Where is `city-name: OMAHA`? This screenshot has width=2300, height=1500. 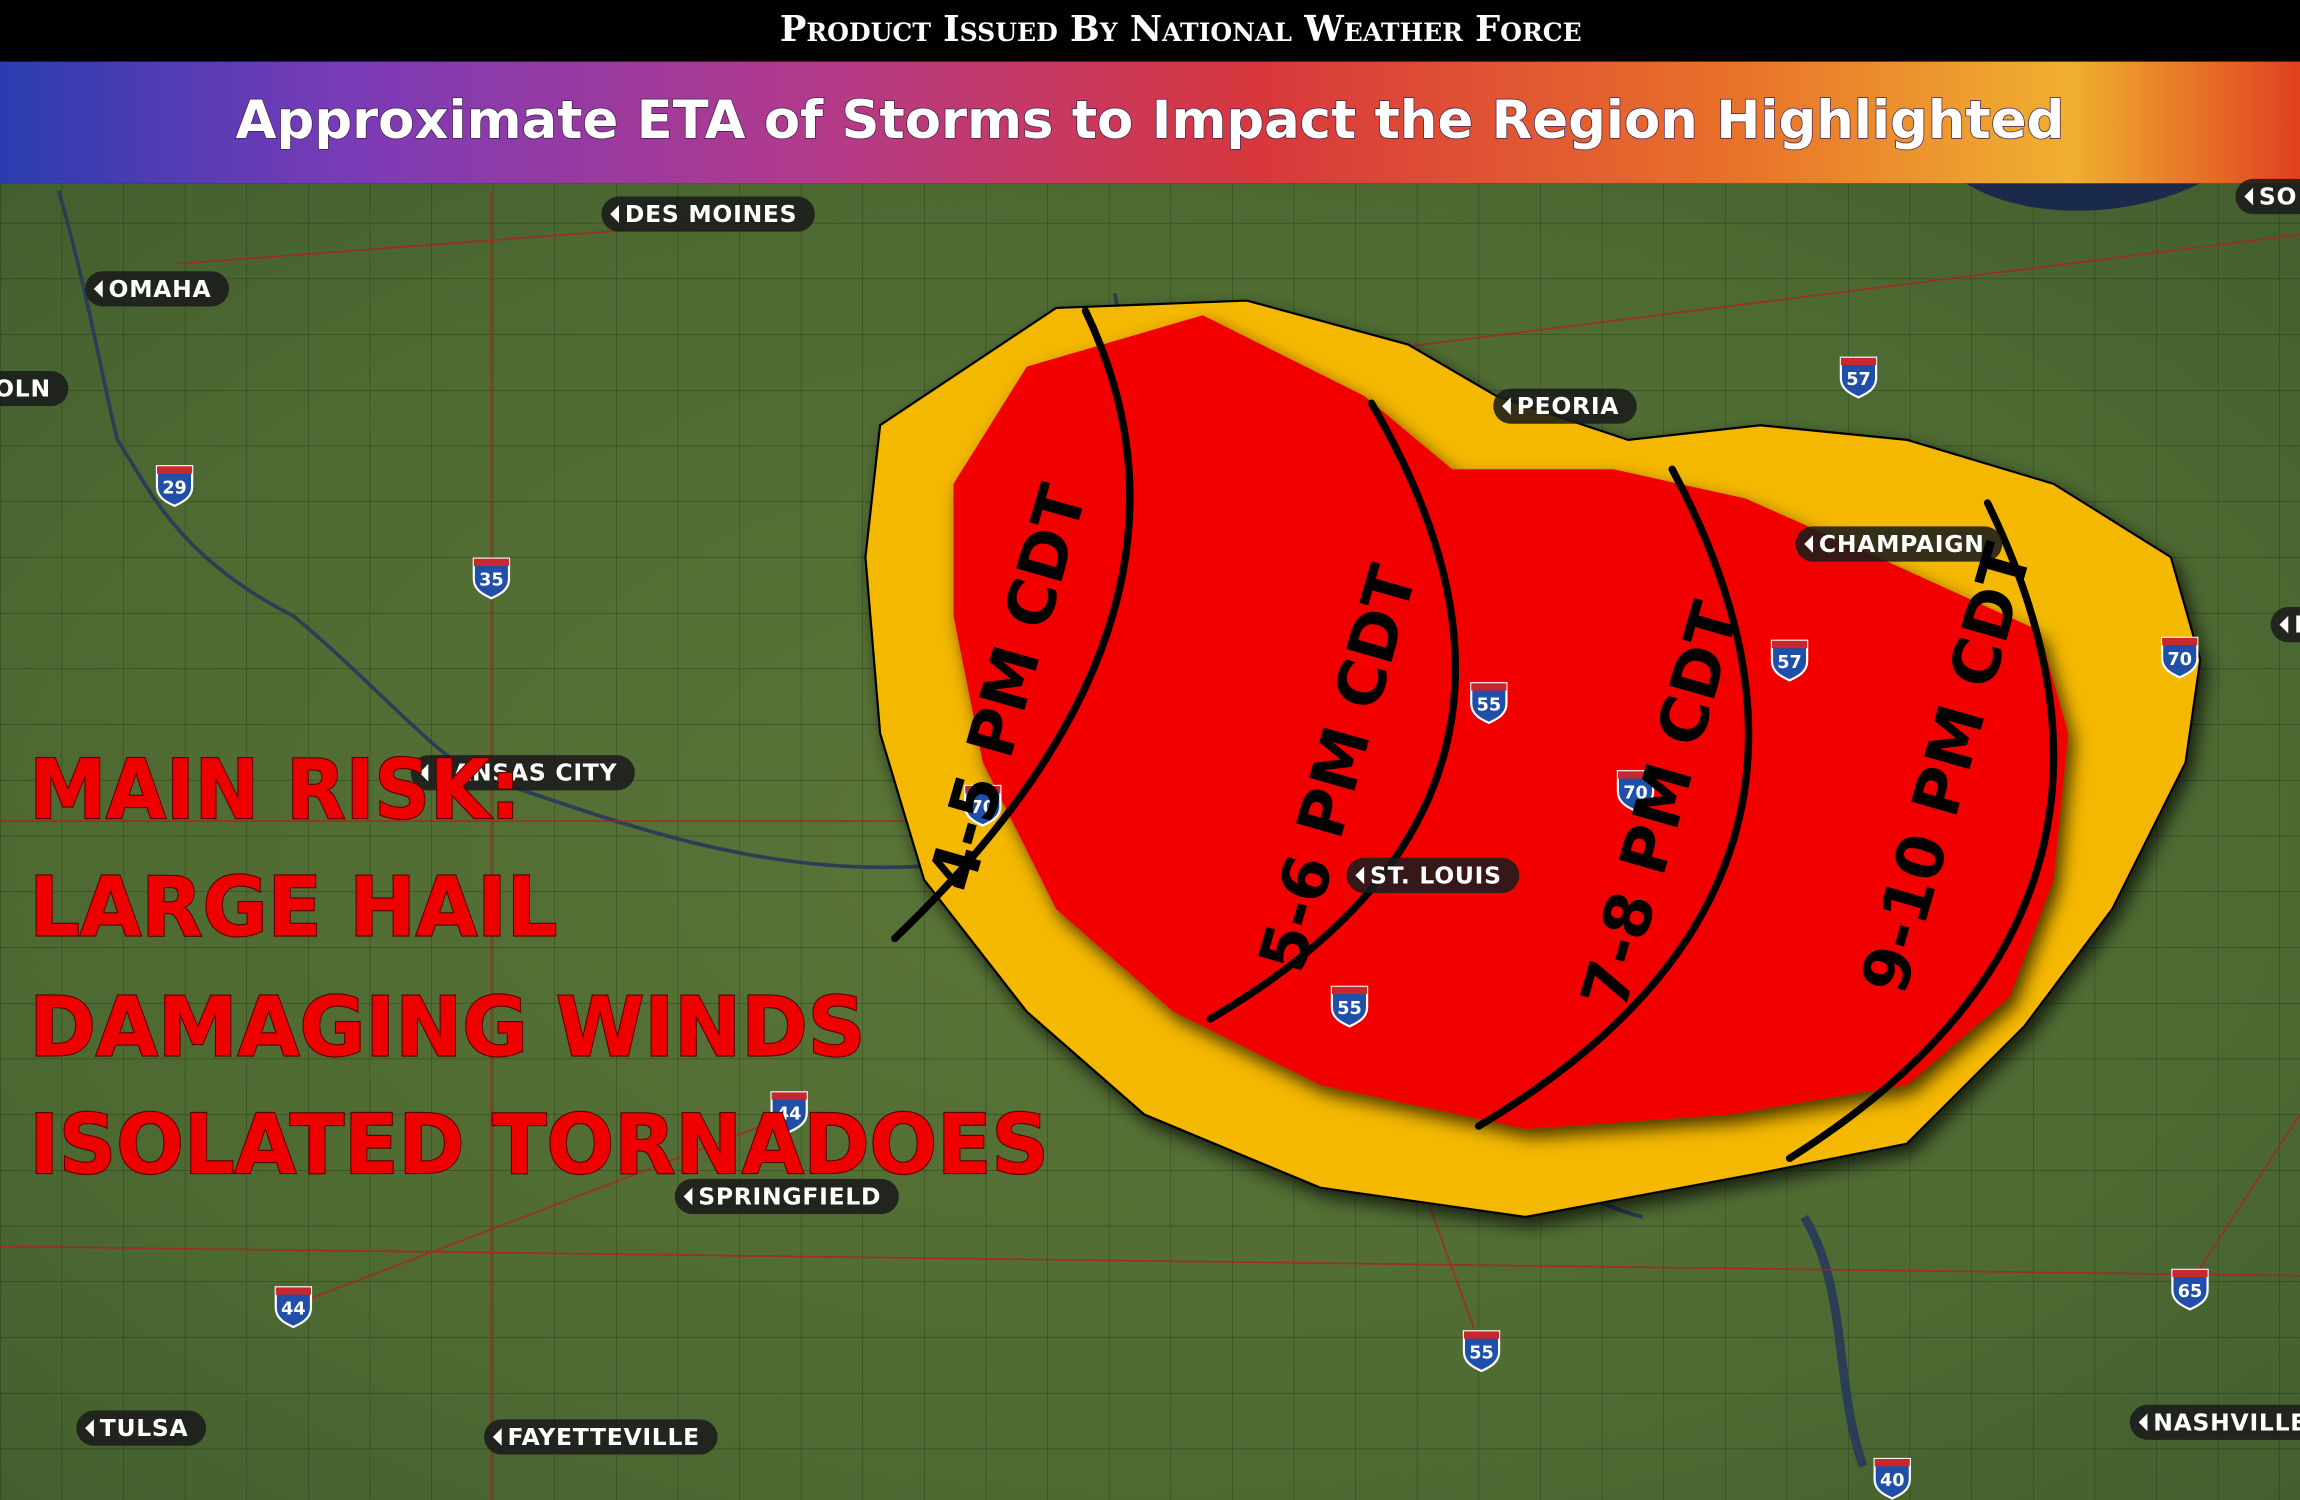 city-name: OMAHA is located at coordinates (160, 289).